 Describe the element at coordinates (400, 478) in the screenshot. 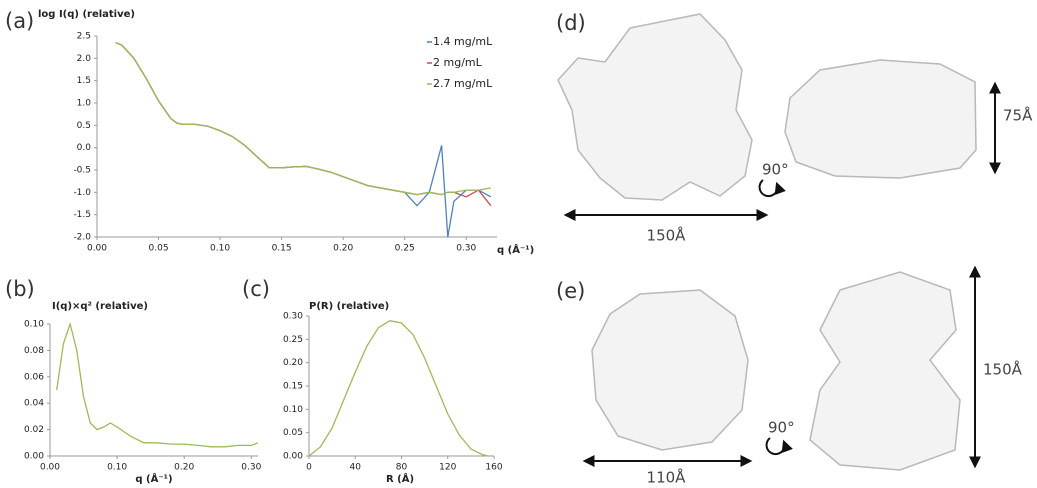

I see `x-axis-title: R (Å)` at that location.